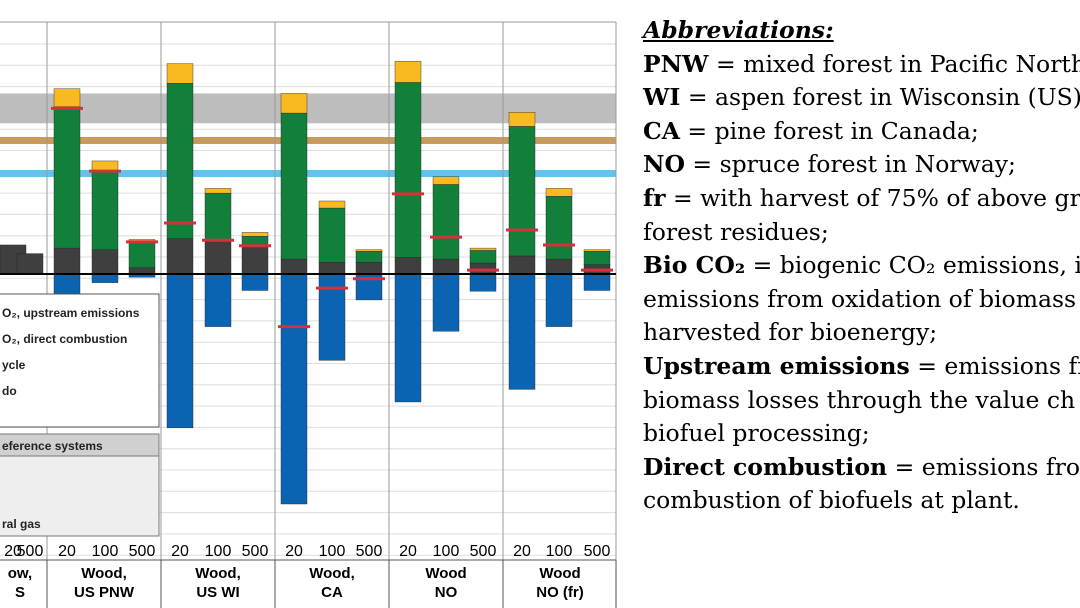 The height and width of the screenshot is (608, 1080). I want to click on abbreviation-term: fr, so click(654, 197).